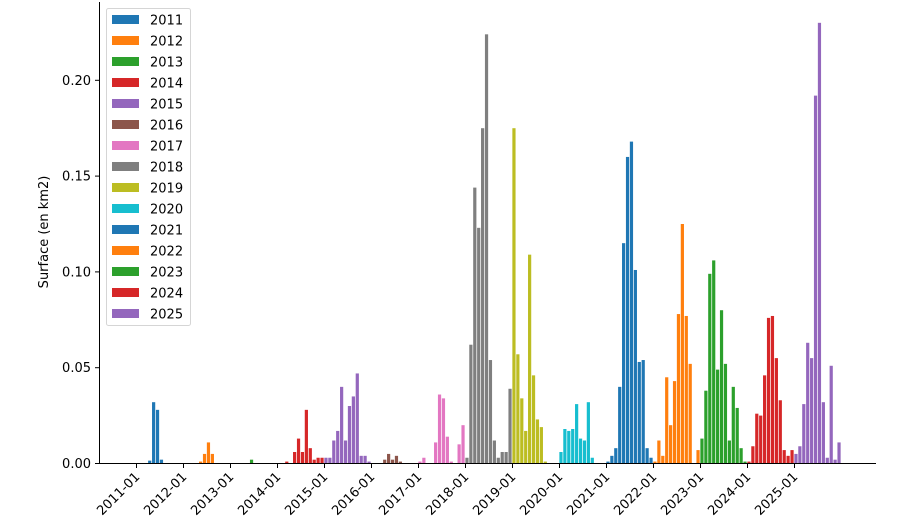  I want to click on legend-label-2015: 2015, so click(166, 105).